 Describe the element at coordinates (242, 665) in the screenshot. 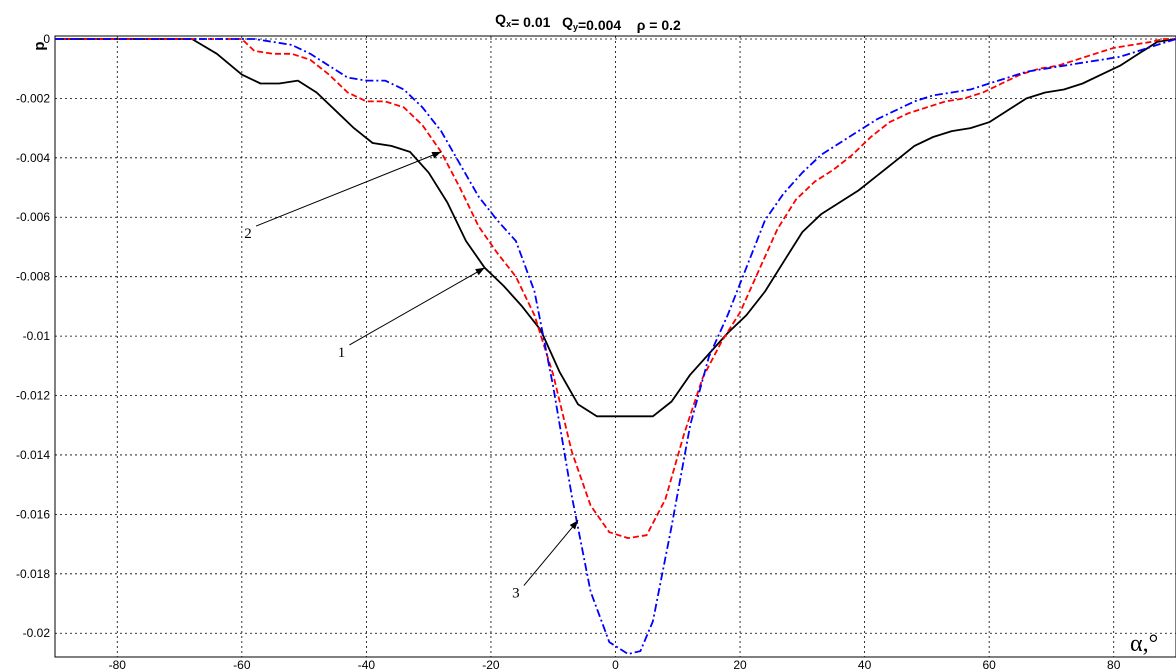

I see `x-tick-label: -60` at that location.